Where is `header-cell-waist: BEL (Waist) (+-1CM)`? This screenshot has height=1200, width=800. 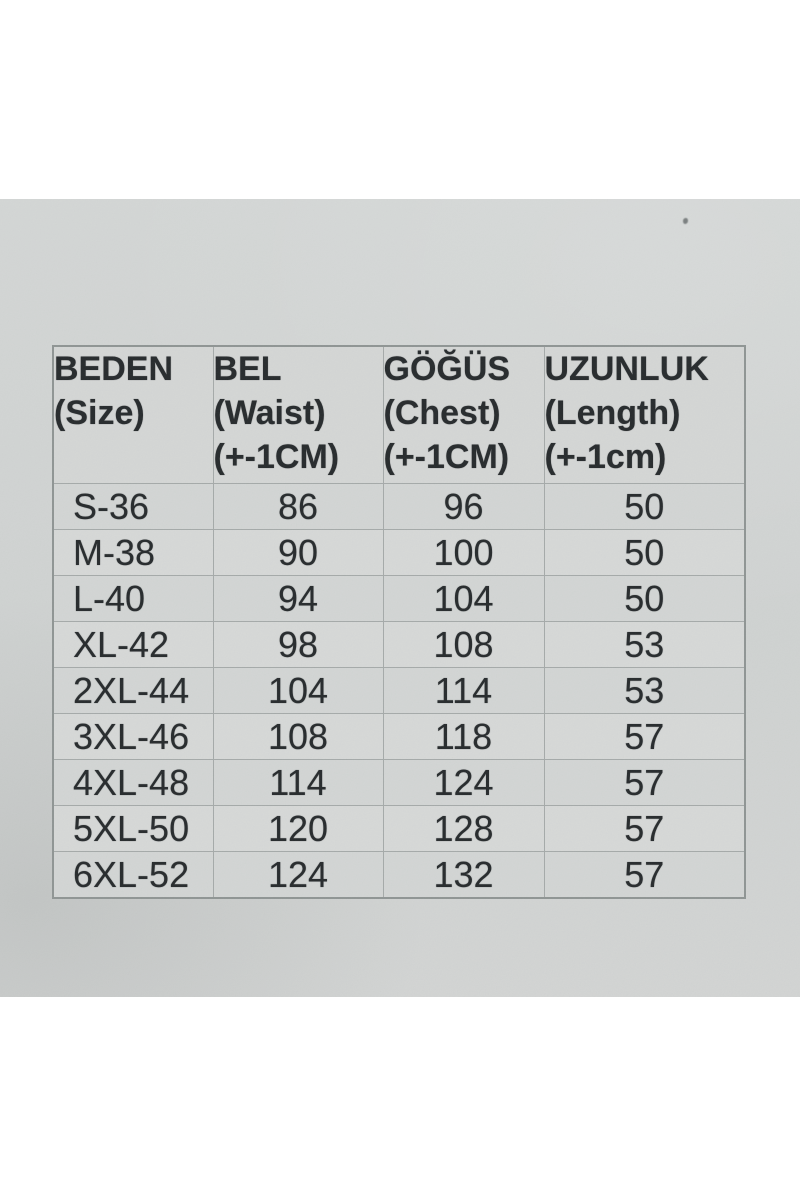 header-cell-waist: BEL (Waist) (+-1CM) is located at coordinates (298, 414).